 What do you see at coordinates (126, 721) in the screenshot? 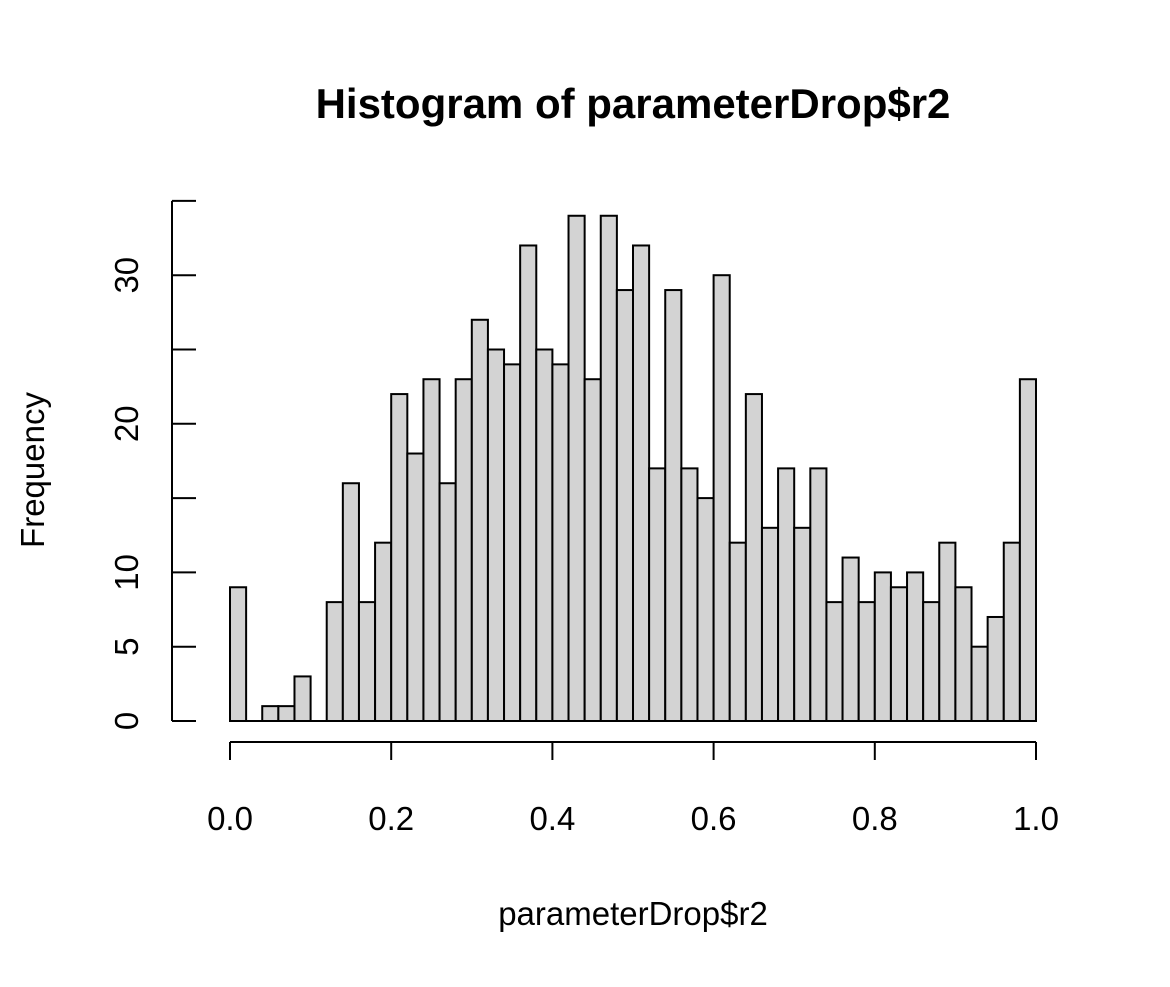
I see `y-tick-label: 0` at bounding box center [126, 721].